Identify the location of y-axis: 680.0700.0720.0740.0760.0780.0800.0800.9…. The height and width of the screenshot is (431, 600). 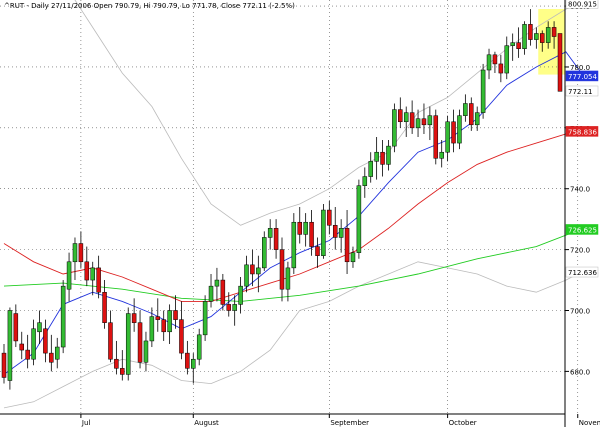
(581, 213).